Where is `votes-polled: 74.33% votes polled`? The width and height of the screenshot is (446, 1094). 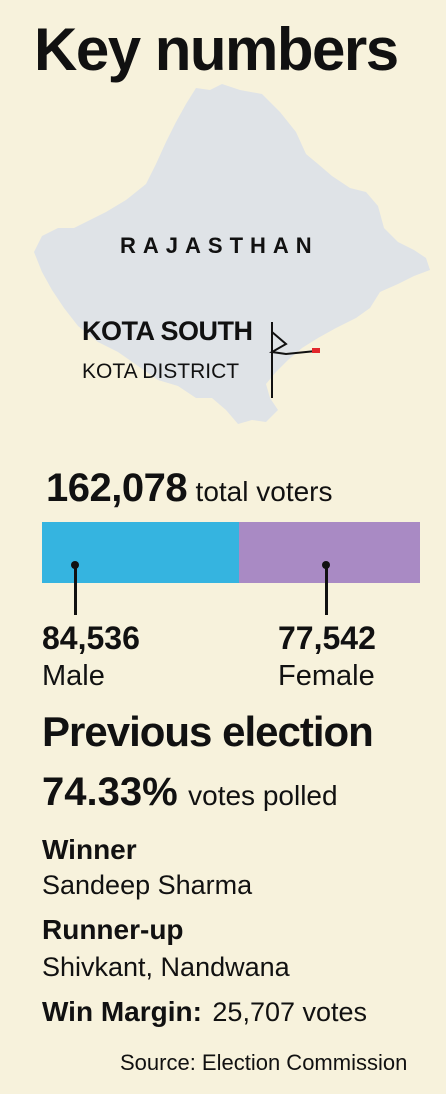 votes-polled: 74.33% votes polled is located at coordinates (190, 792).